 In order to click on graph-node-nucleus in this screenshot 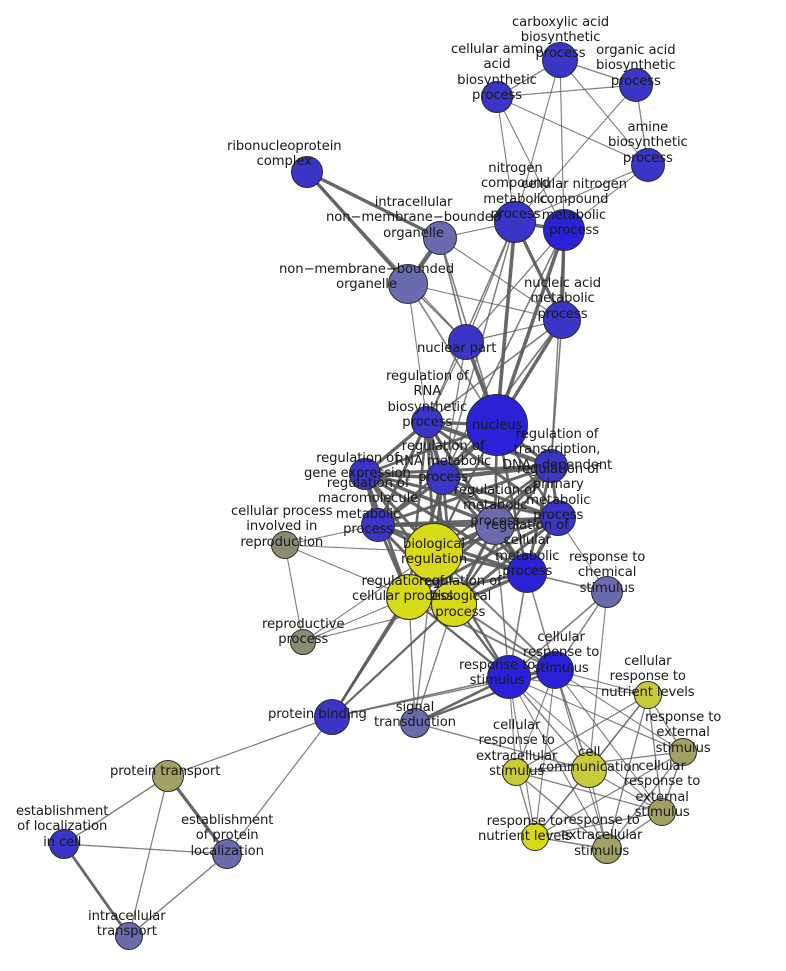, I will do `click(497, 425)`.